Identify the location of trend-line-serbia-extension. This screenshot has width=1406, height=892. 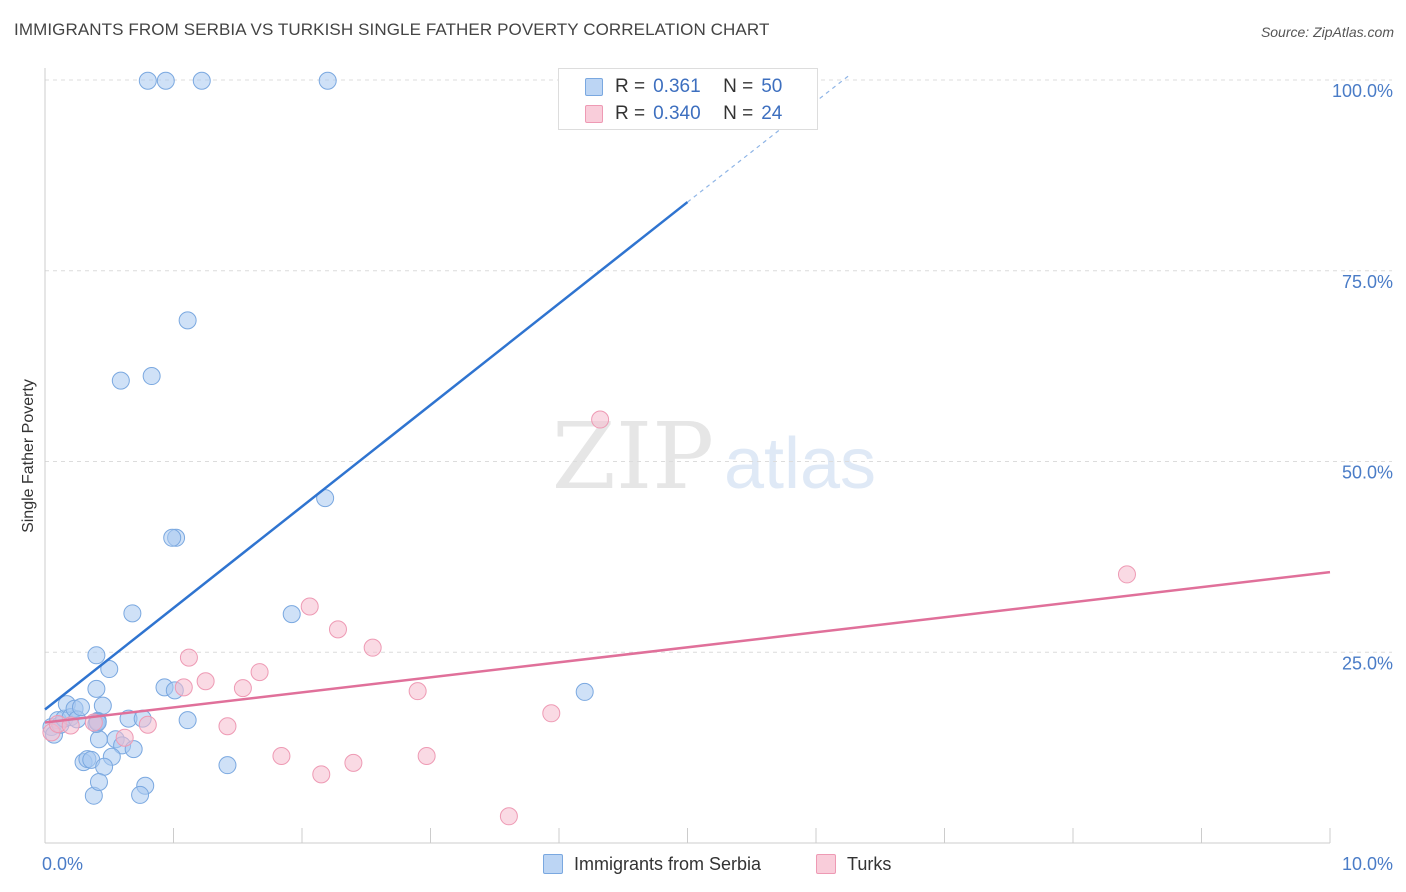
(768, 139).